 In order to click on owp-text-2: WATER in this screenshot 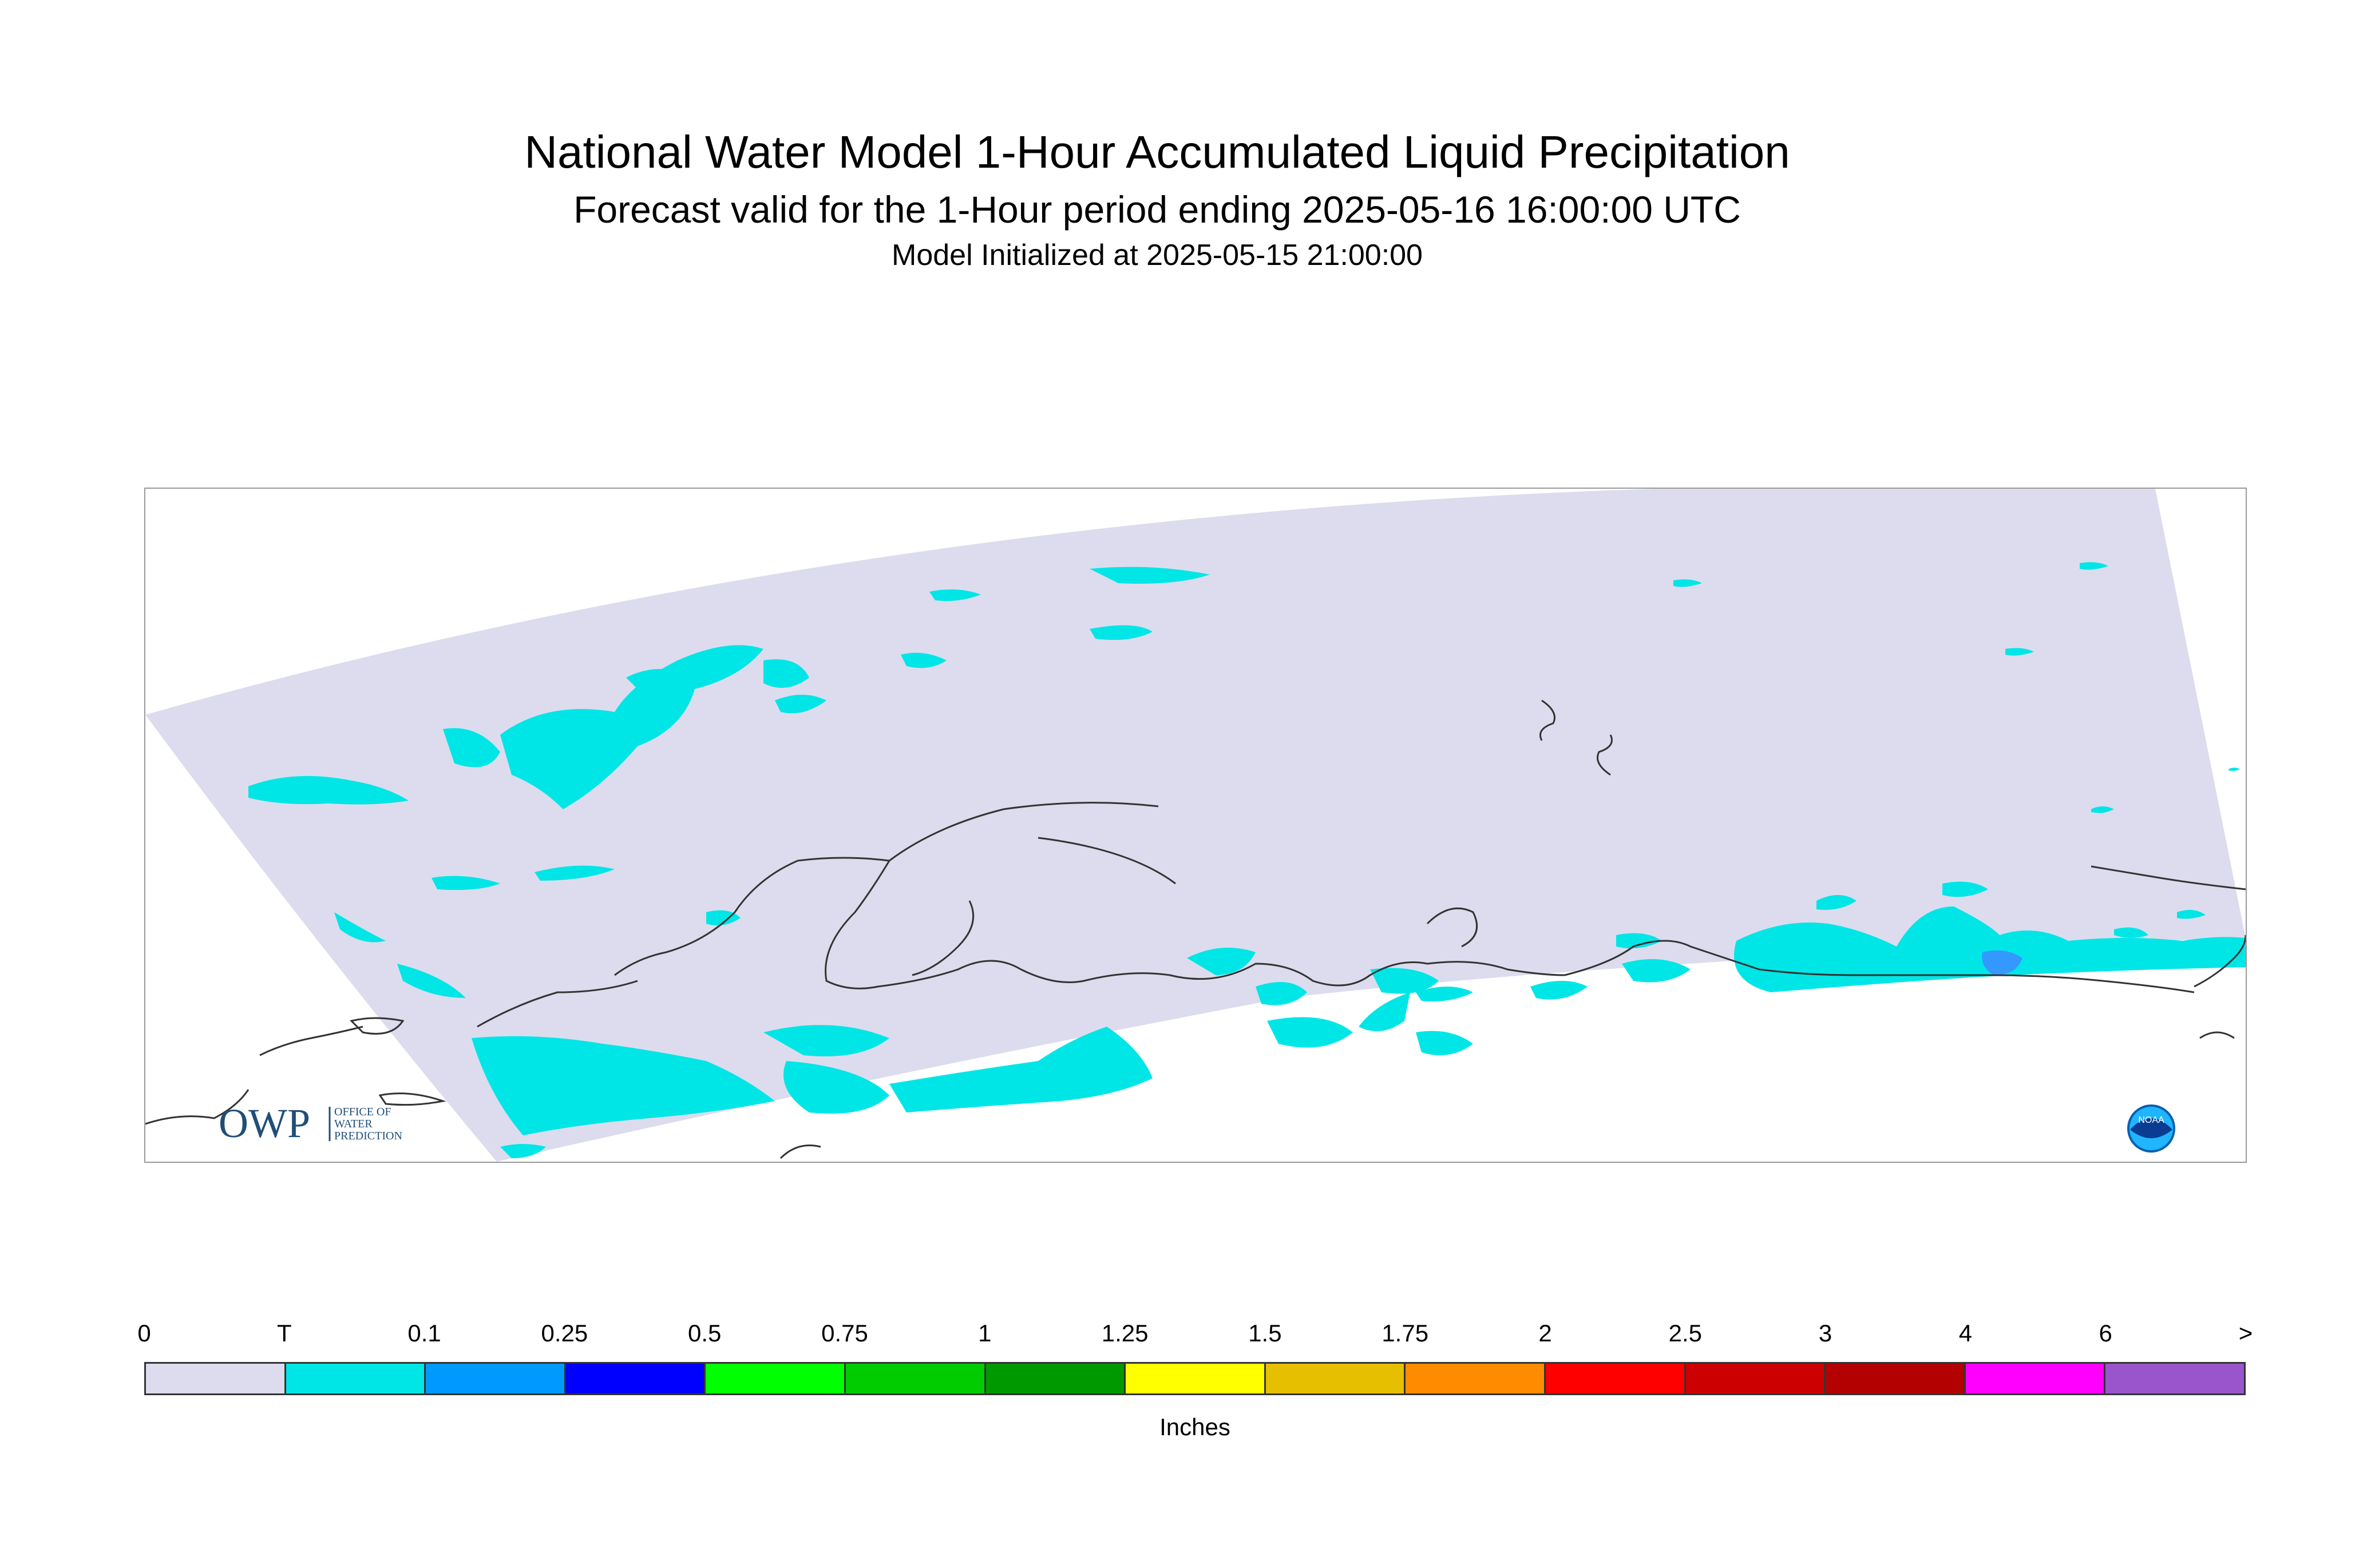, I will do `click(353, 1124)`.